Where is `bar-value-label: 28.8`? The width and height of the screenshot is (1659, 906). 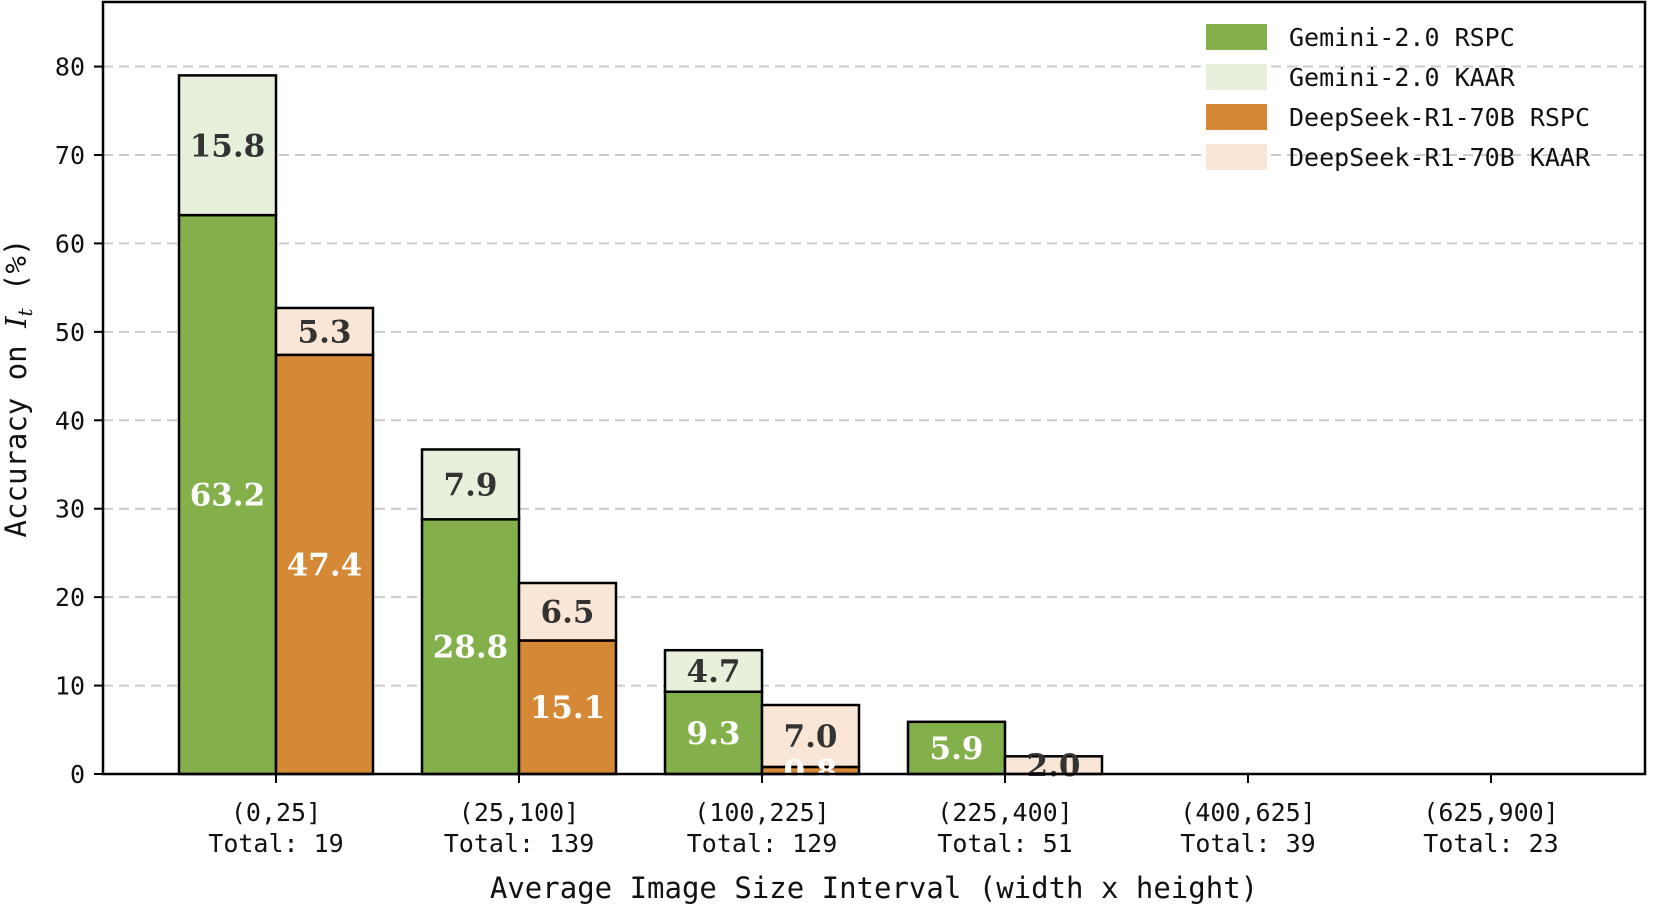
bar-value-label: 28.8 is located at coordinates (471, 648).